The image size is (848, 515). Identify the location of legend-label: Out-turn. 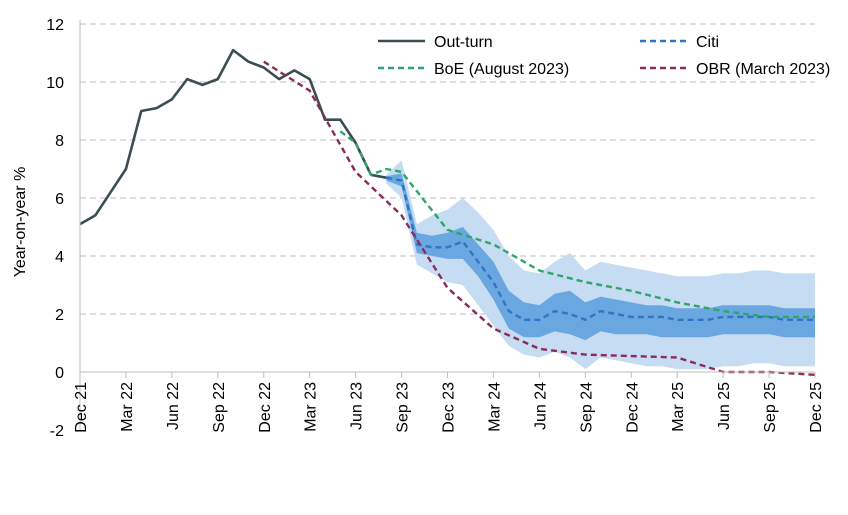
(463, 42).